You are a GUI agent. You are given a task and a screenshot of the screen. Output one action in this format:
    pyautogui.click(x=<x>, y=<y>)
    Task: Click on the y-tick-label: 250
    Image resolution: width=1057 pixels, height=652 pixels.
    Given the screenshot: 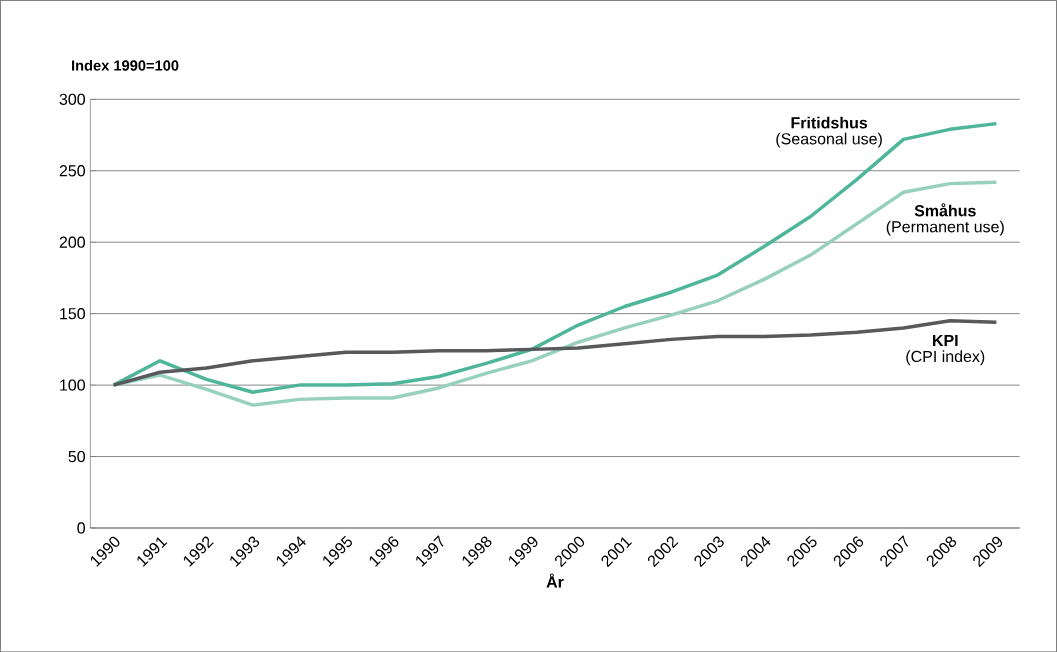 What is the action you would take?
    pyautogui.click(x=72, y=170)
    